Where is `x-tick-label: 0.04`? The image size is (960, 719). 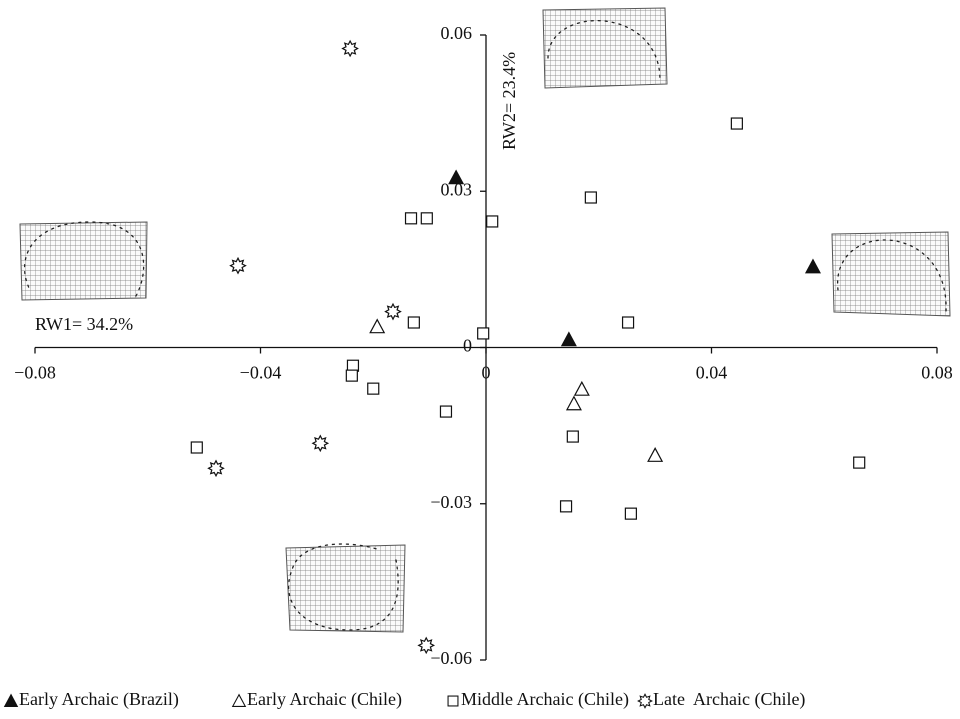 x-tick-label: 0.04 is located at coordinates (712, 373).